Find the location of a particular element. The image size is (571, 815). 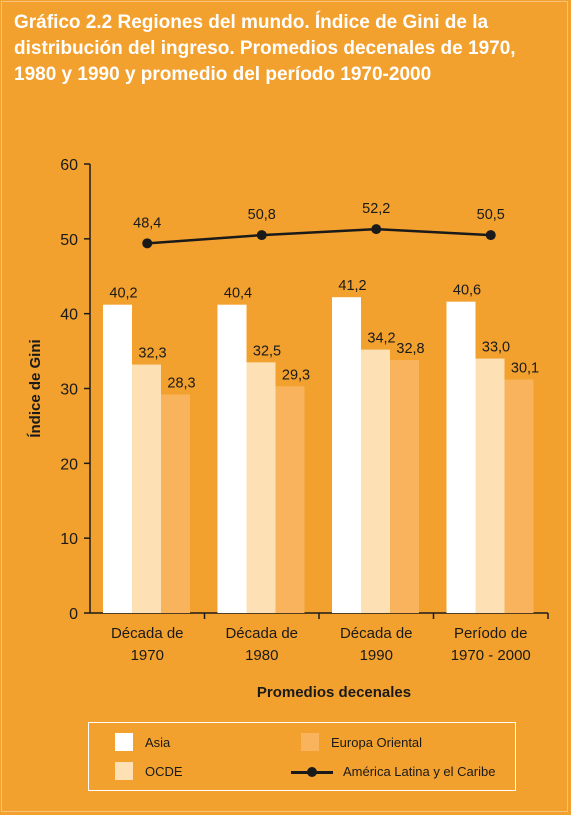

bar-value-label: 32,3 is located at coordinates (152, 354).